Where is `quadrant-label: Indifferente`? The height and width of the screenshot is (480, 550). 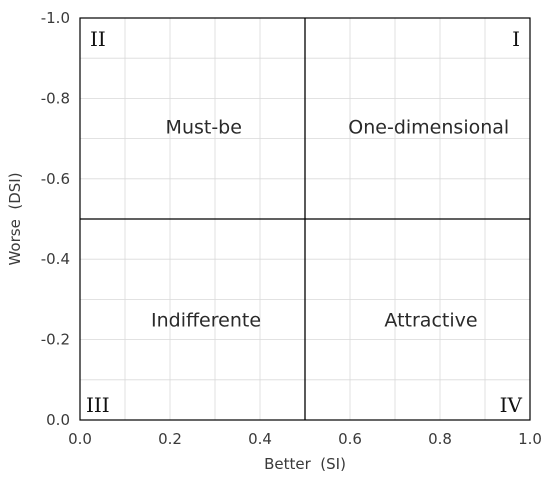
quadrant-label: Indifferente is located at coordinates (206, 321).